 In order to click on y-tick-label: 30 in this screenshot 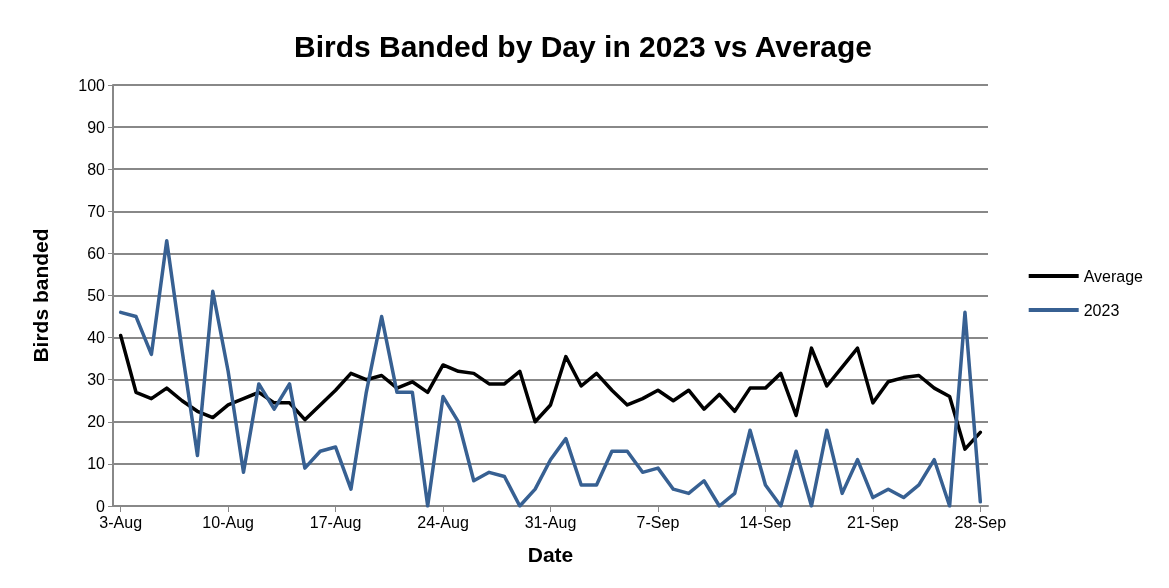, I will do `click(96, 380)`.